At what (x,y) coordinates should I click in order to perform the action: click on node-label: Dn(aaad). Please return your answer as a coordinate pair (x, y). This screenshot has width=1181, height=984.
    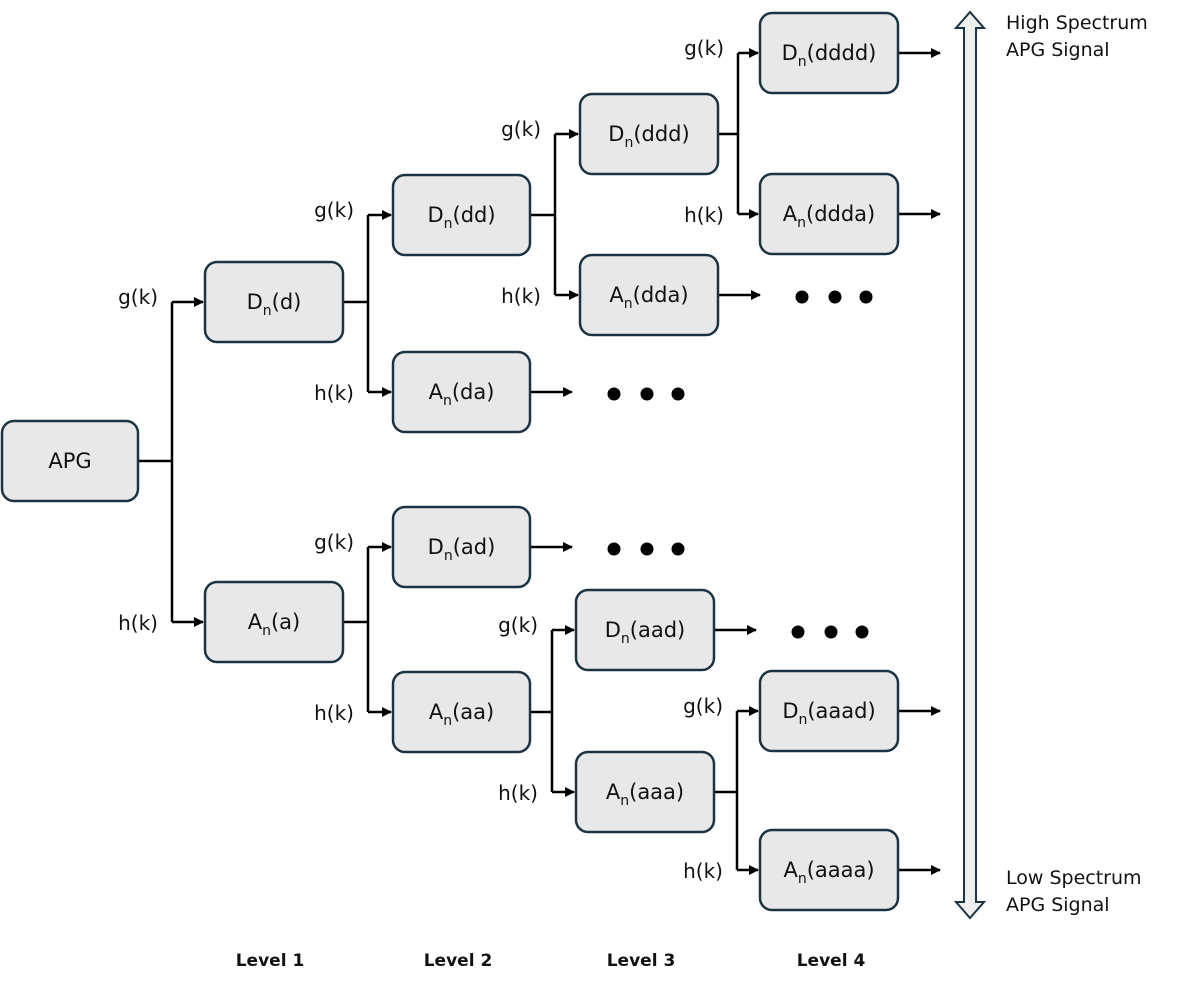
    Looking at the image, I should click on (828, 713).